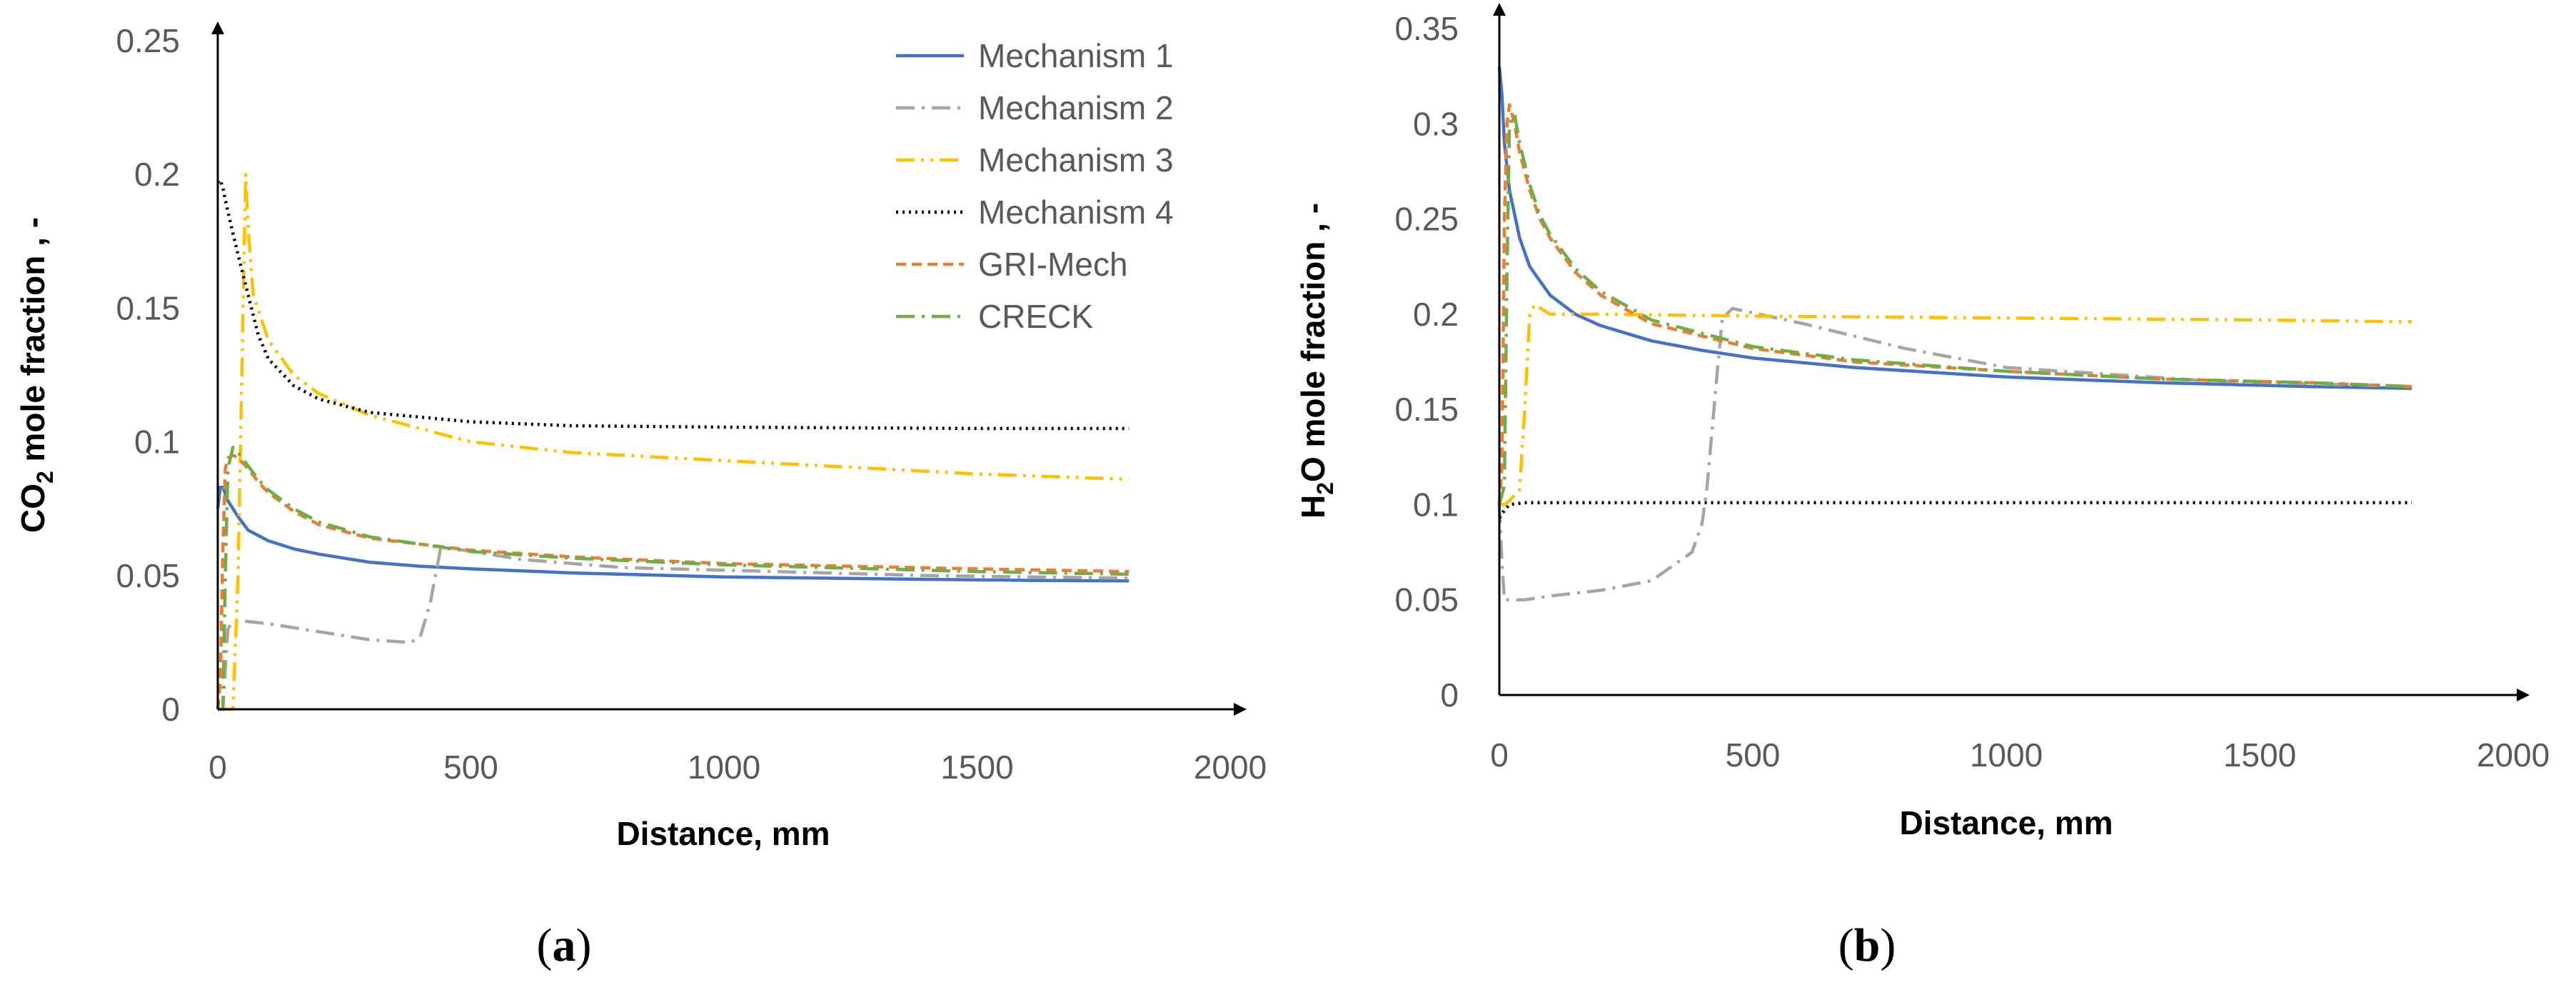 The height and width of the screenshot is (995, 2576). Describe the element at coordinates (1053, 264) in the screenshot. I see `legend-label-gri-mech: GRI-Mech` at that location.